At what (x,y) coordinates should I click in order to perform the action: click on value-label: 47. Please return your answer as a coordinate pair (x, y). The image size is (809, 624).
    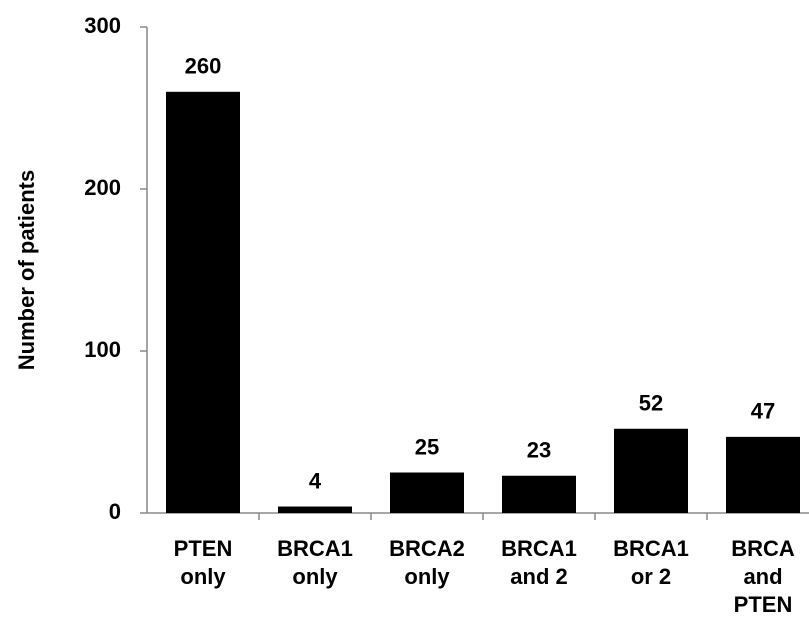
    Looking at the image, I should click on (763, 411).